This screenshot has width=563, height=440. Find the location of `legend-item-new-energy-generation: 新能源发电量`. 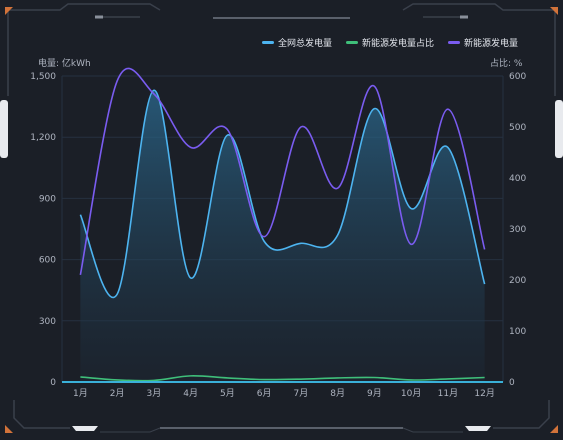

legend-item-new-energy-generation: 新能源发电量 is located at coordinates (483, 42).